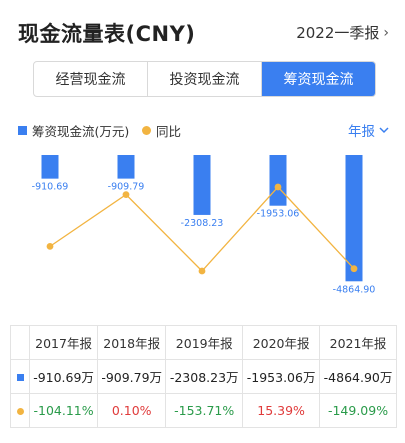 The height and width of the screenshot is (443, 405). Describe the element at coordinates (126, 187) in the screenshot. I see `bar-value-label: -909.79` at that location.